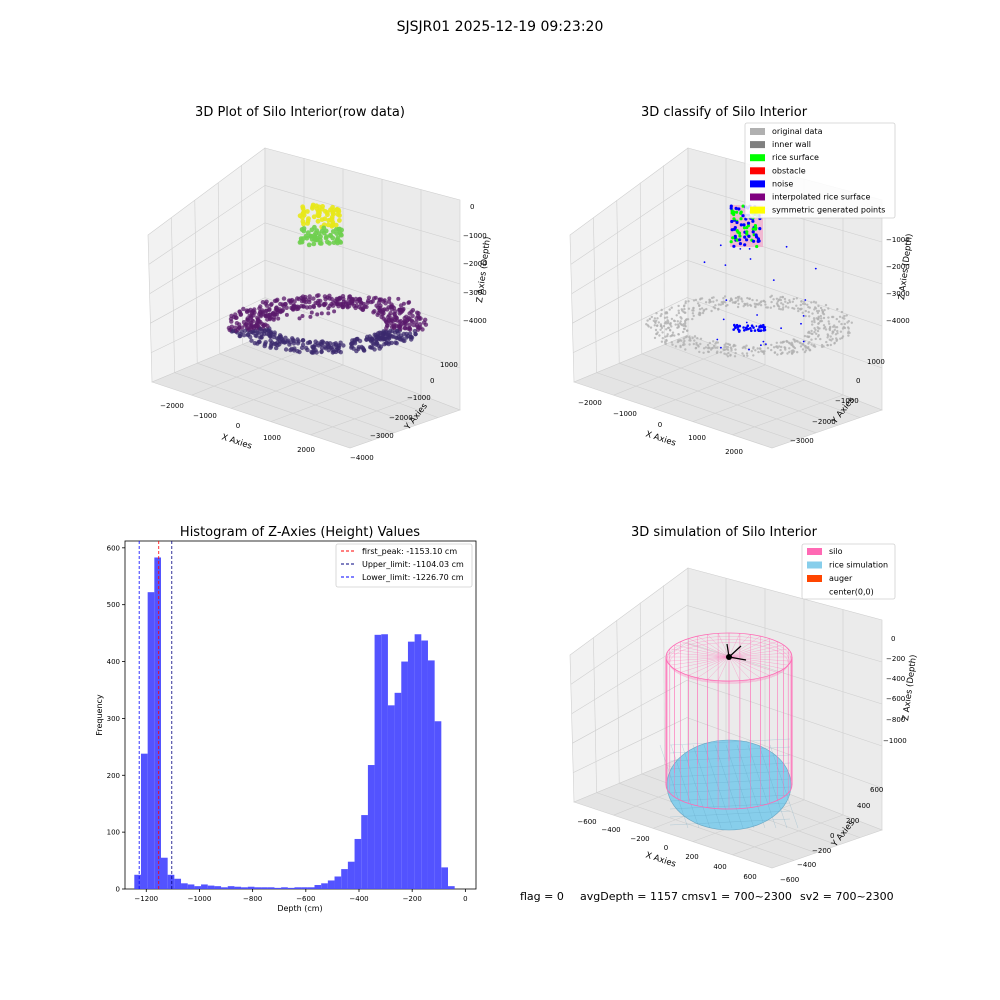  I want to click on x-tick-label: −200, so click(412, 899).